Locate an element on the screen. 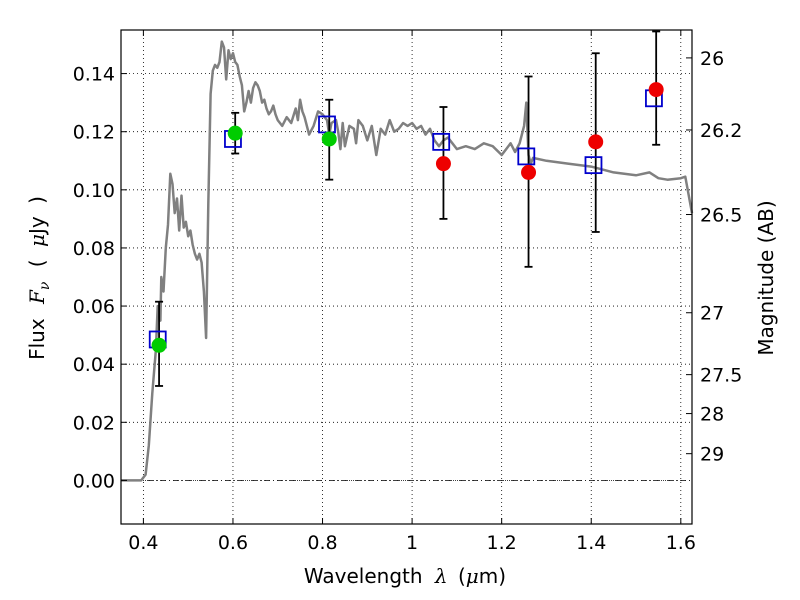 The height and width of the screenshot is (600, 800). mag-tick-label: 26.2 is located at coordinates (721, 131).